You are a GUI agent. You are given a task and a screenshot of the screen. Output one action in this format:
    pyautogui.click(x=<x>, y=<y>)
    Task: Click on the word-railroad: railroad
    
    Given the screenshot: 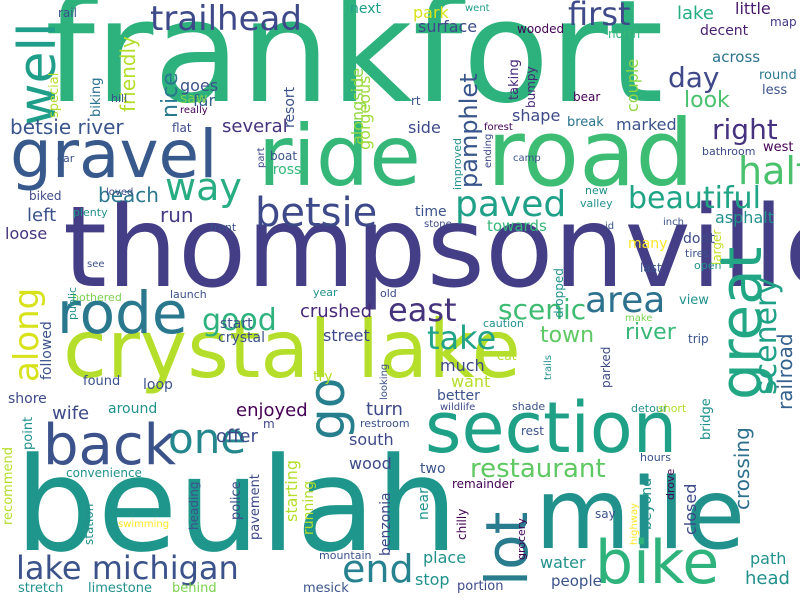 What is the action you would take?
    pyautogui.click(x=785, y=371)
    